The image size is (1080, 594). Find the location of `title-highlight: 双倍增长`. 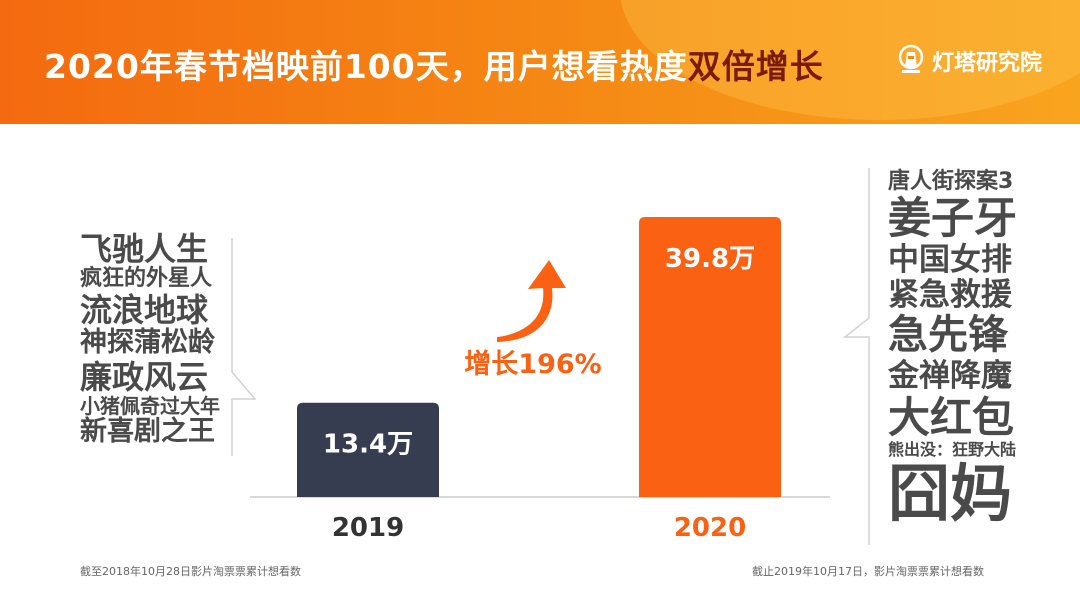

title-highlight: 双倍增长 is located at coordinates (755, 66).